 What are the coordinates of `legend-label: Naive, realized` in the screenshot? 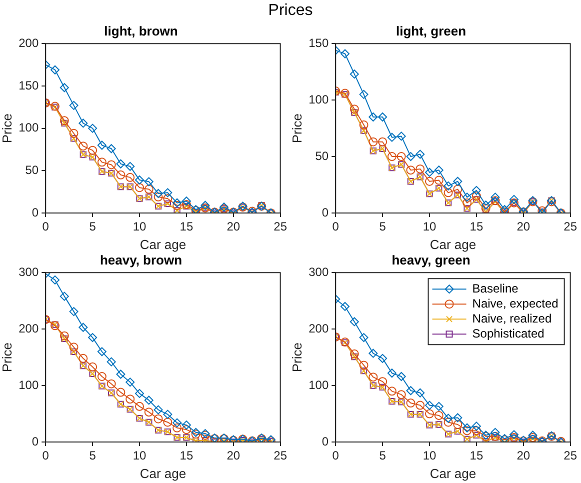 It's located at (512, 318).